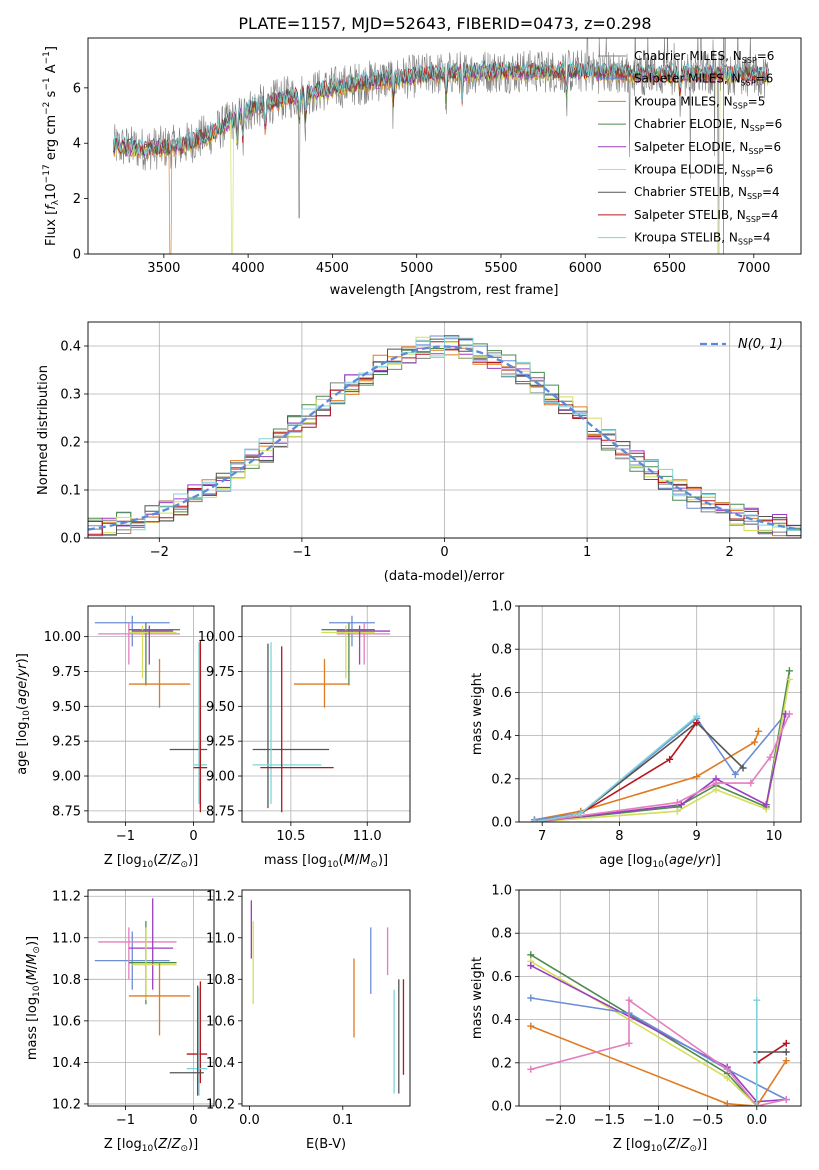 The image size is (819, 1170). I want to click on x-tick-label: 6000, so click(585, 268).